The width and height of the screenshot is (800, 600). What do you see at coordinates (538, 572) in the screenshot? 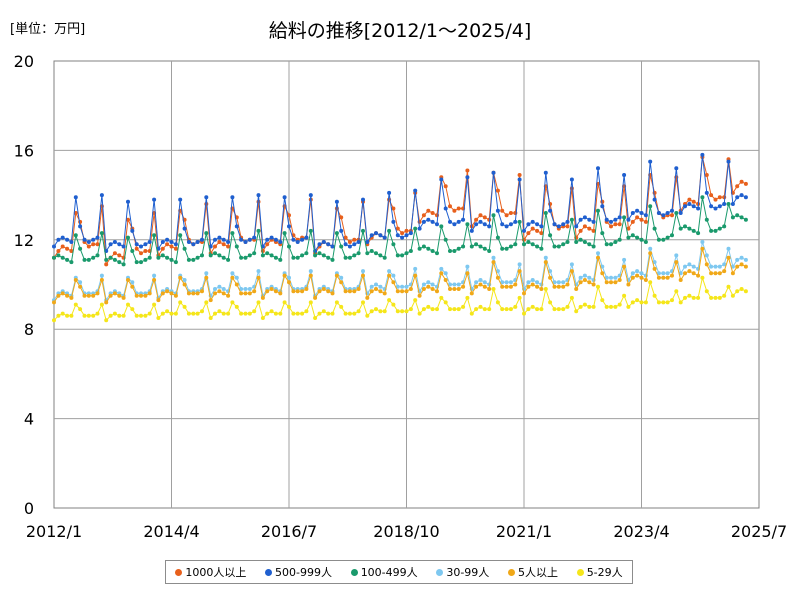
I see `legend-label: 5人以上` at bounding box center [538, 572].